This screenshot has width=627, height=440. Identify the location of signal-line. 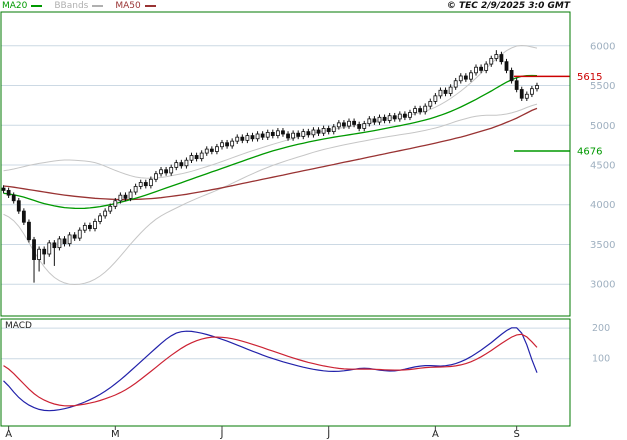
(270, 370).